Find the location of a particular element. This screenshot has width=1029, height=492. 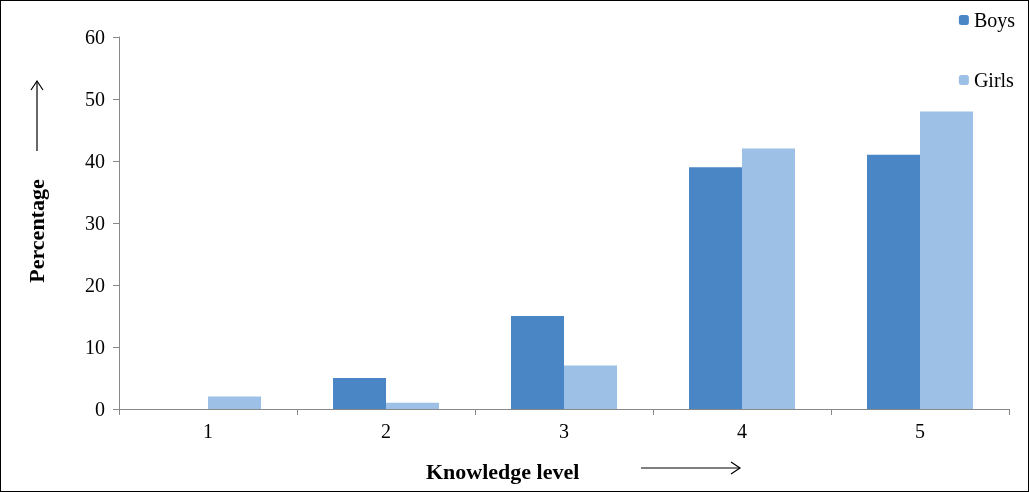

y-tick-label: 20 is located at coordinates (95, 285).